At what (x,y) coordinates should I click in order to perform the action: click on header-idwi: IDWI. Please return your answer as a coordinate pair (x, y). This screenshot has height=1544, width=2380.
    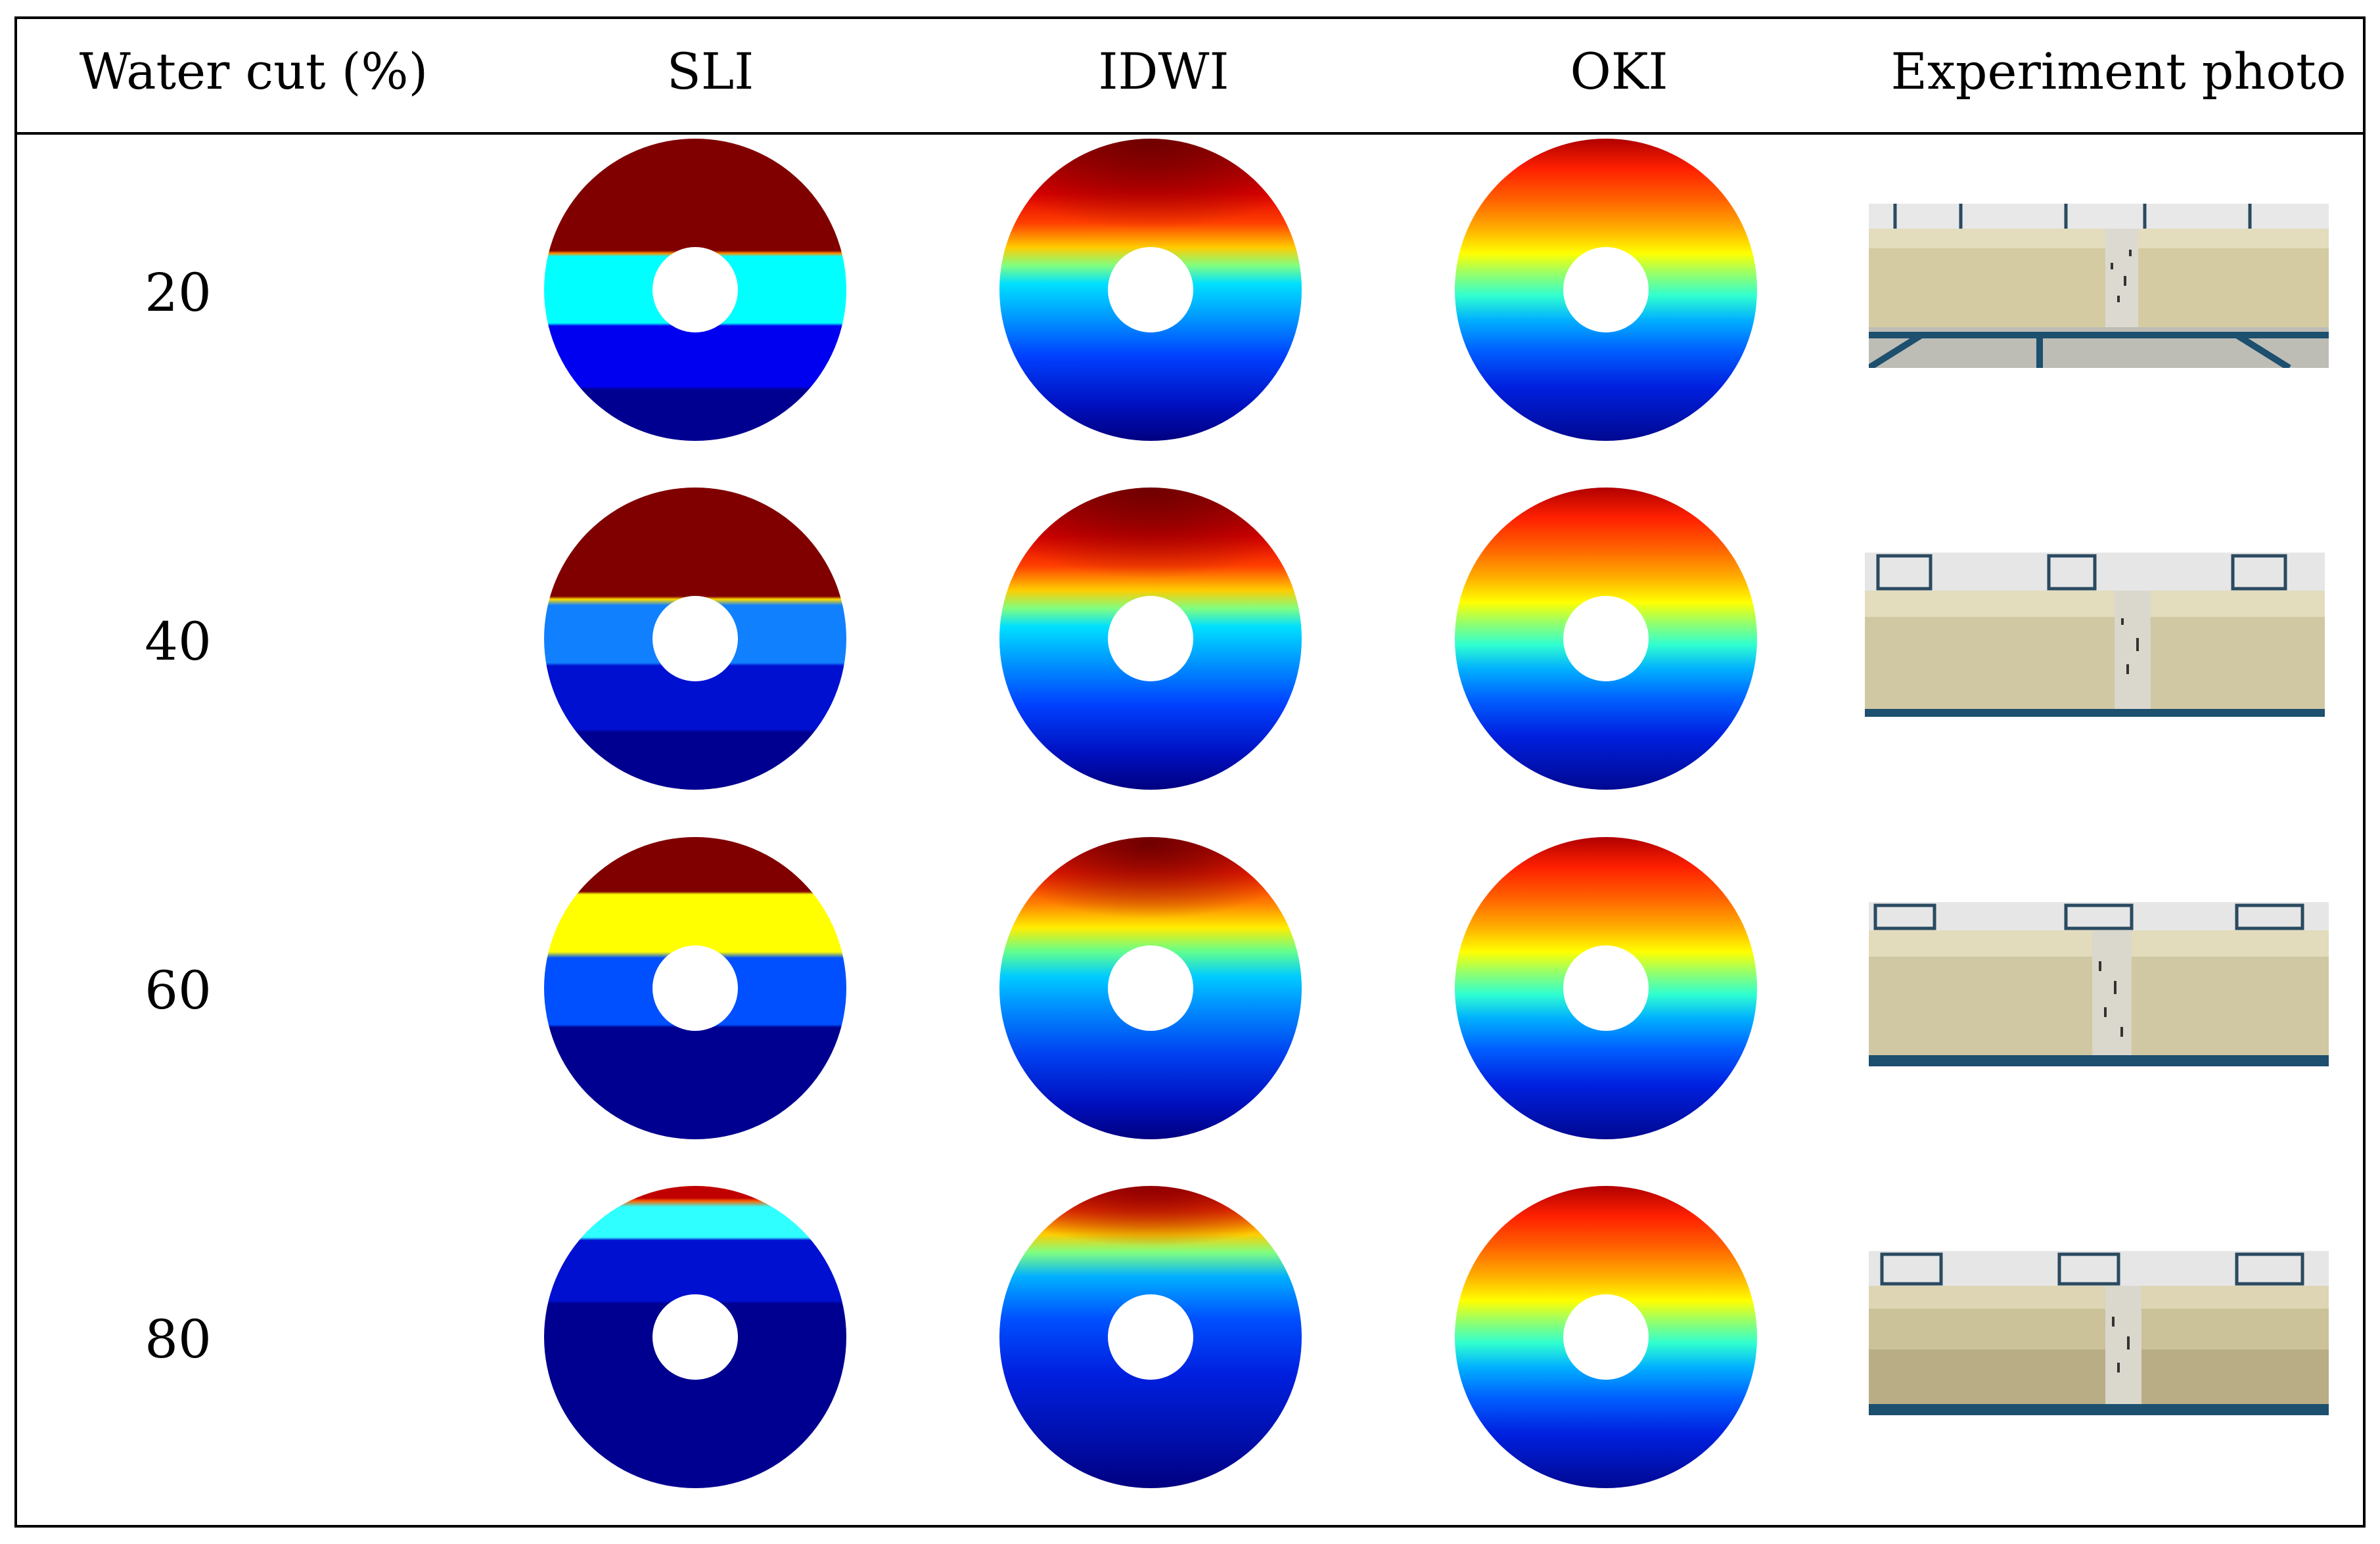
    Looking at the image, I should click on (1163, 72).